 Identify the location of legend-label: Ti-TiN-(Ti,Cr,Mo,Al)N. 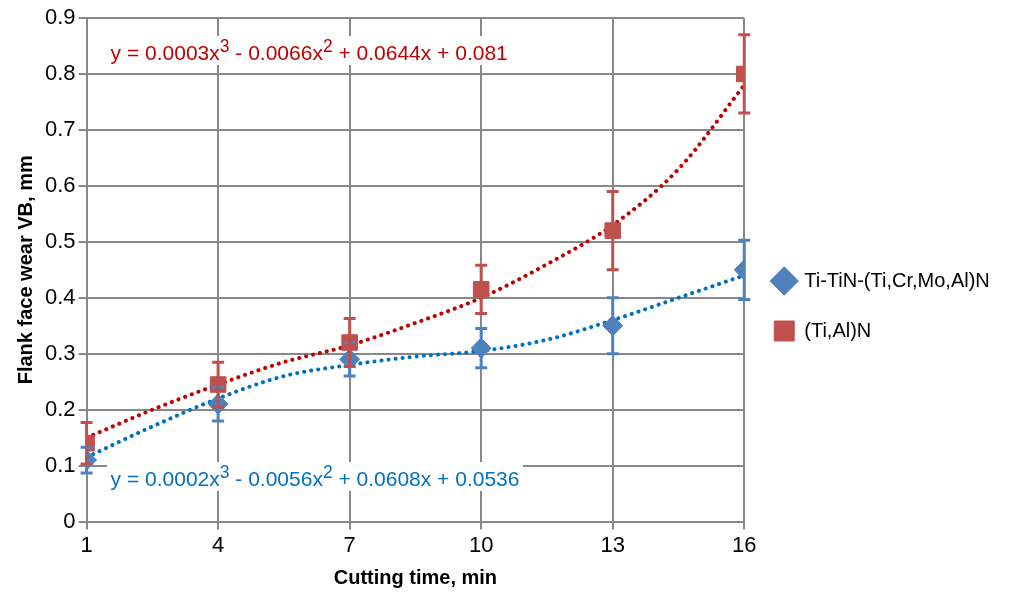
(897, 279).